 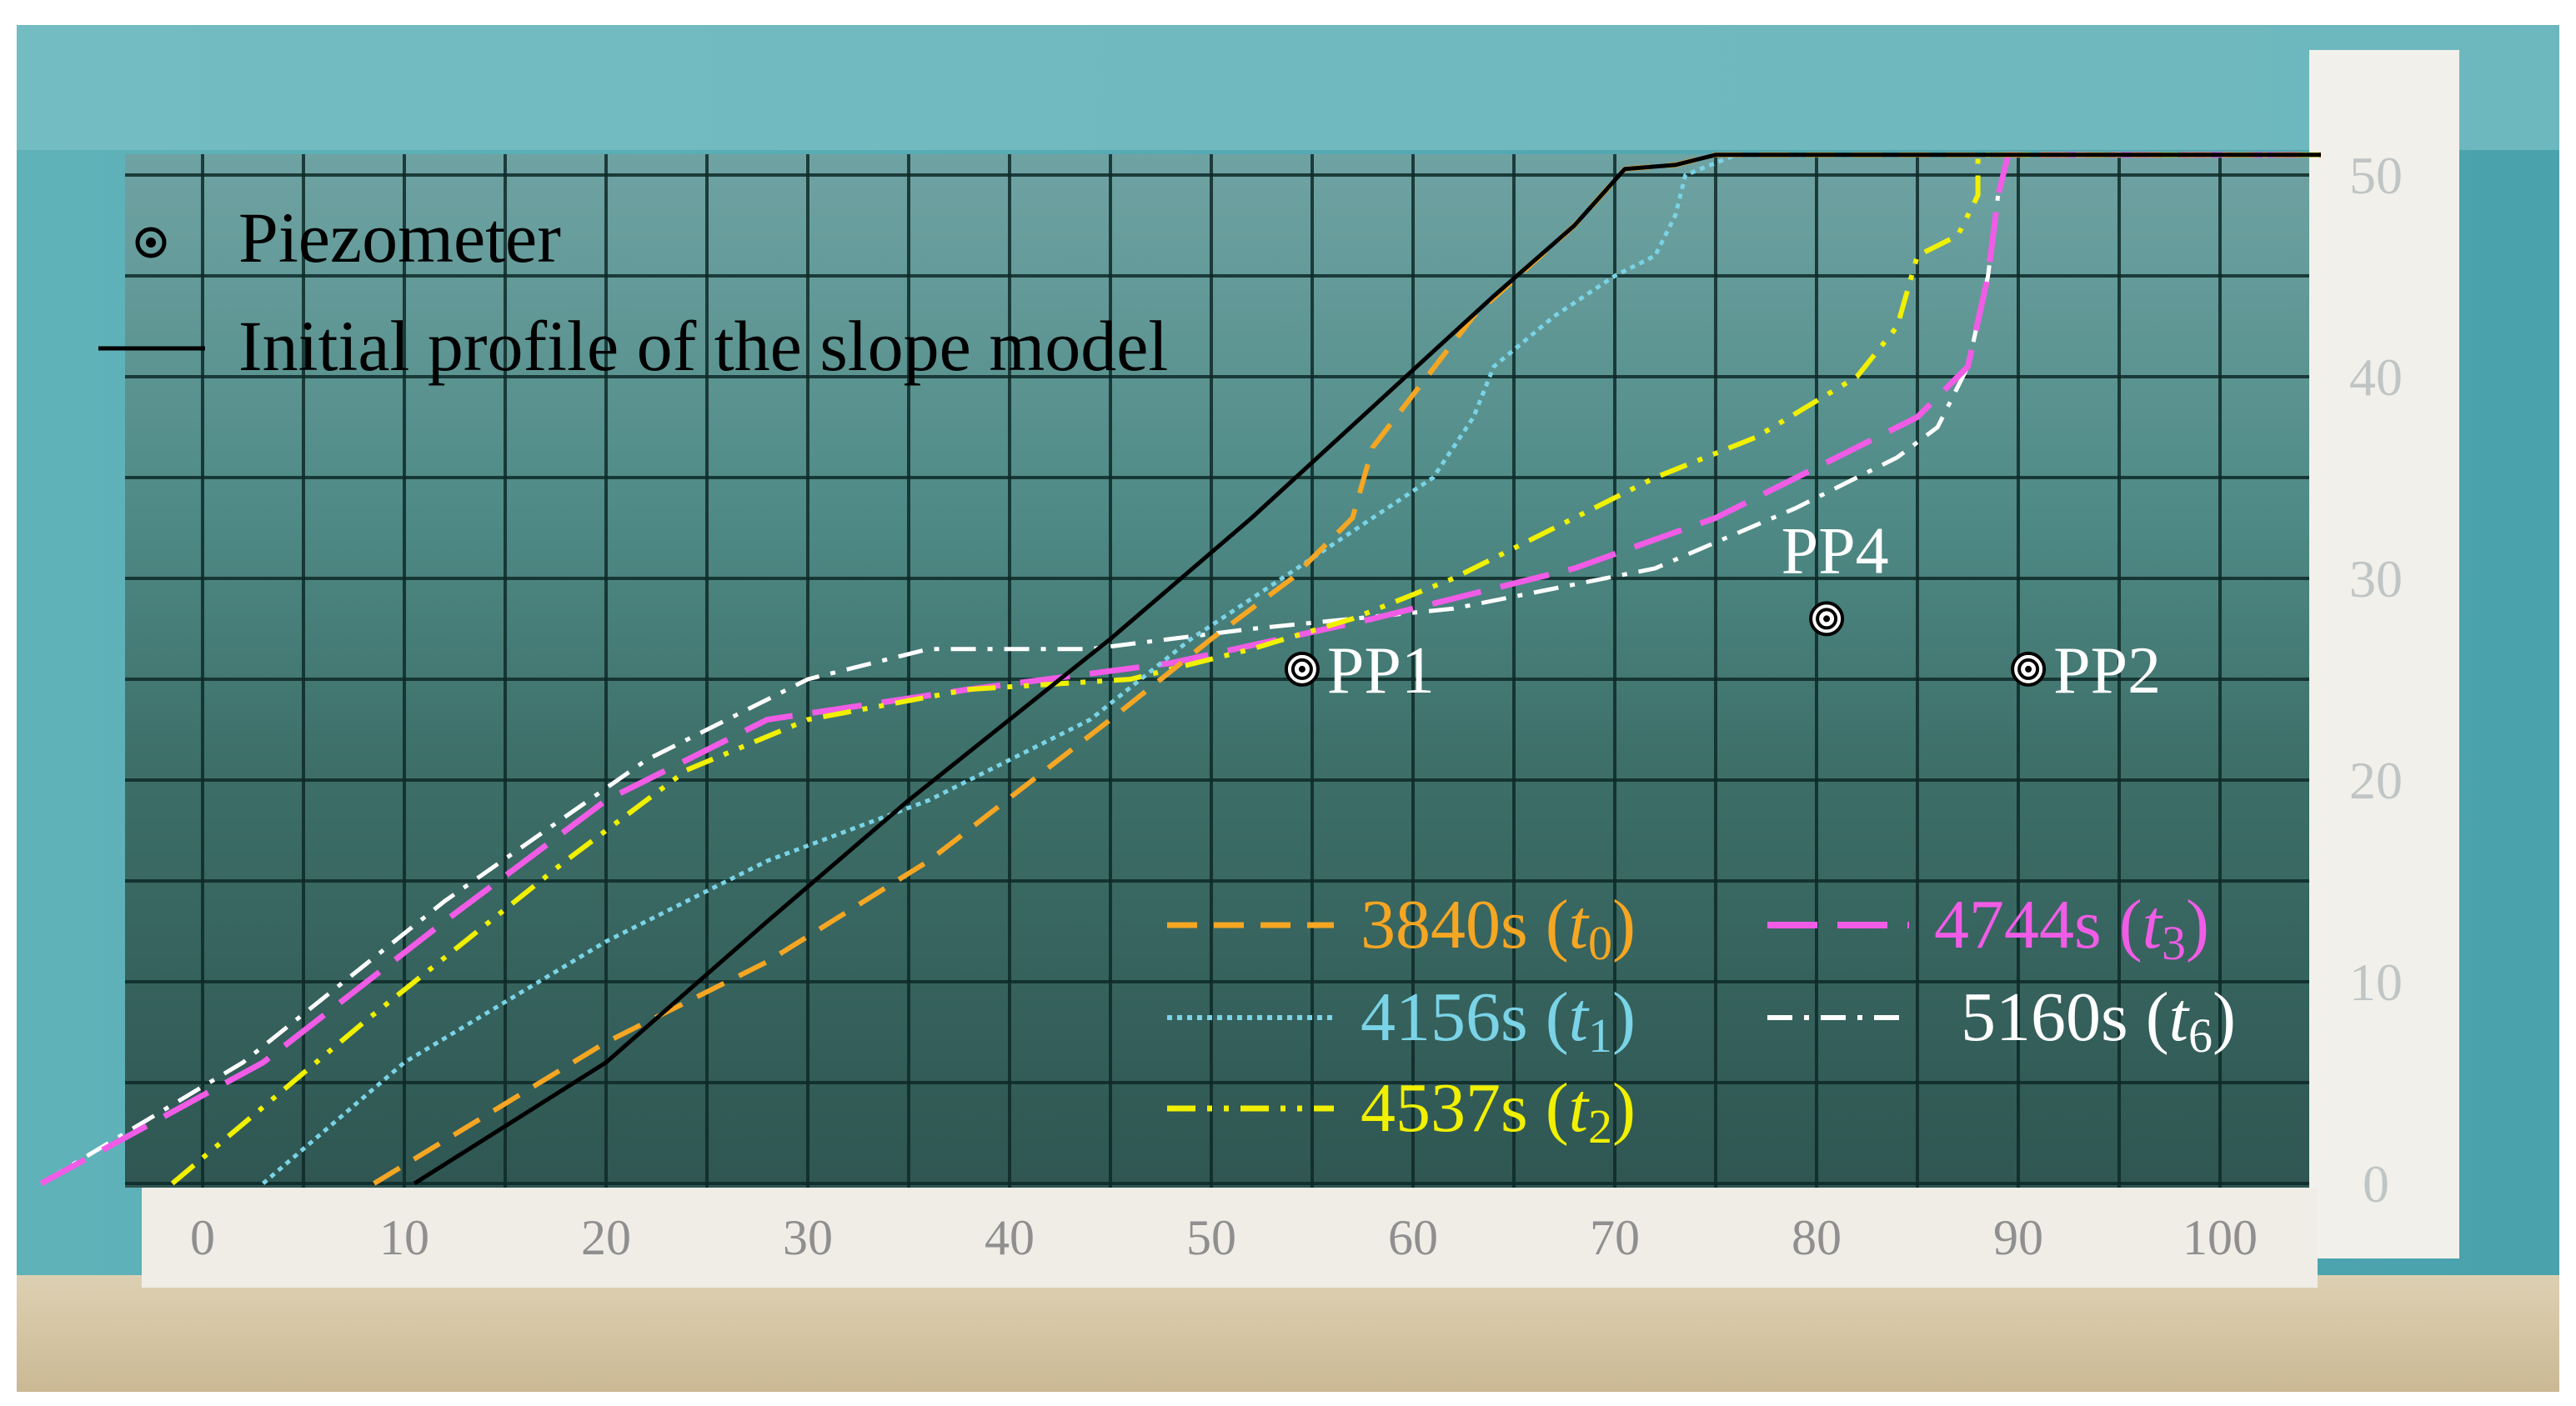 What do you see at coordinates (1600, 1126) in the screenshot?
I see `legend-subscript: 2` at bounding box center [1600, 1126].